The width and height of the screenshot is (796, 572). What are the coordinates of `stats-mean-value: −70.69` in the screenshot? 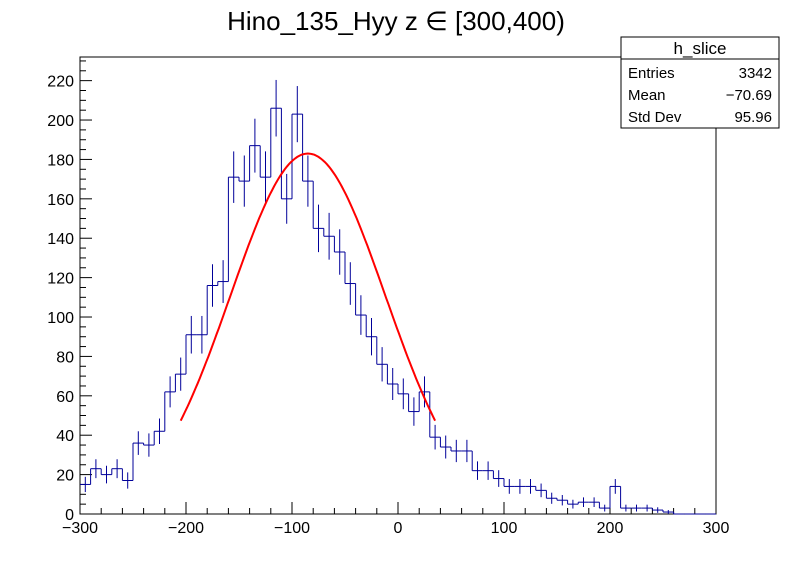 It's located at (749, 95).